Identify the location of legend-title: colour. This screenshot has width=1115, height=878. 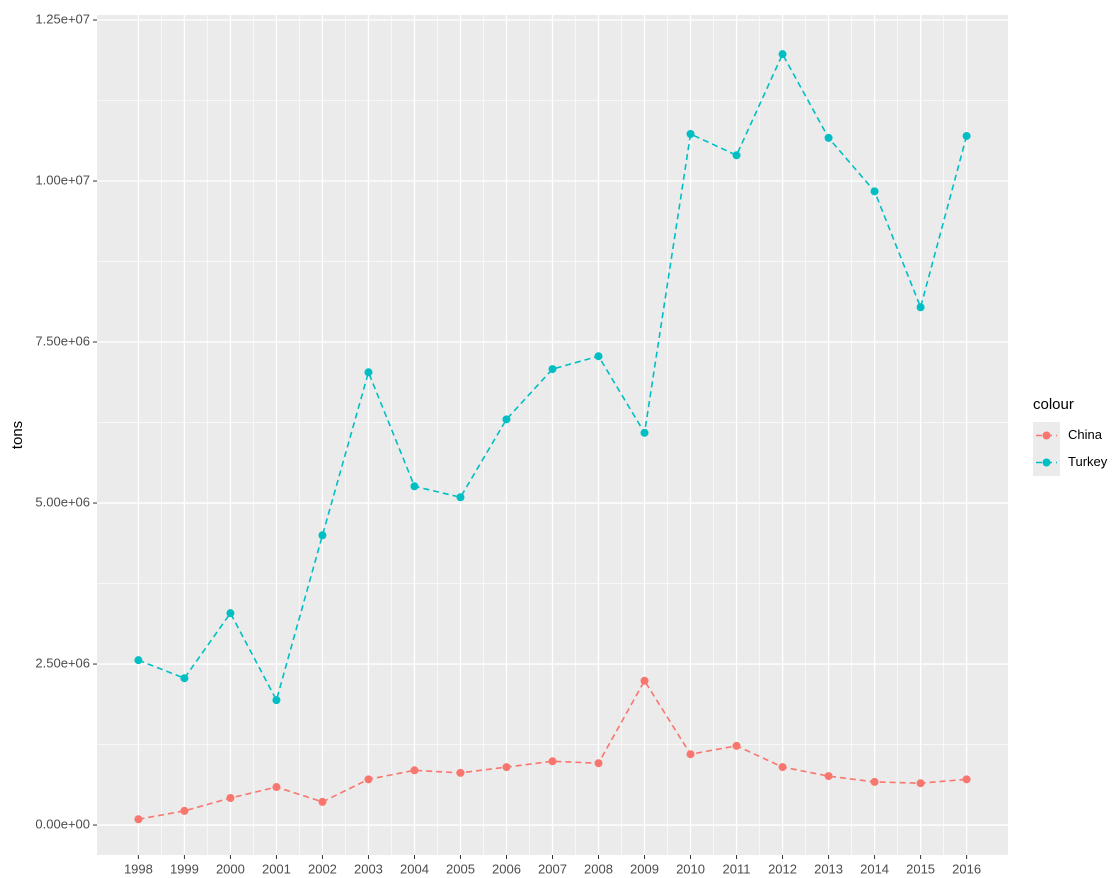
(1053, 404).